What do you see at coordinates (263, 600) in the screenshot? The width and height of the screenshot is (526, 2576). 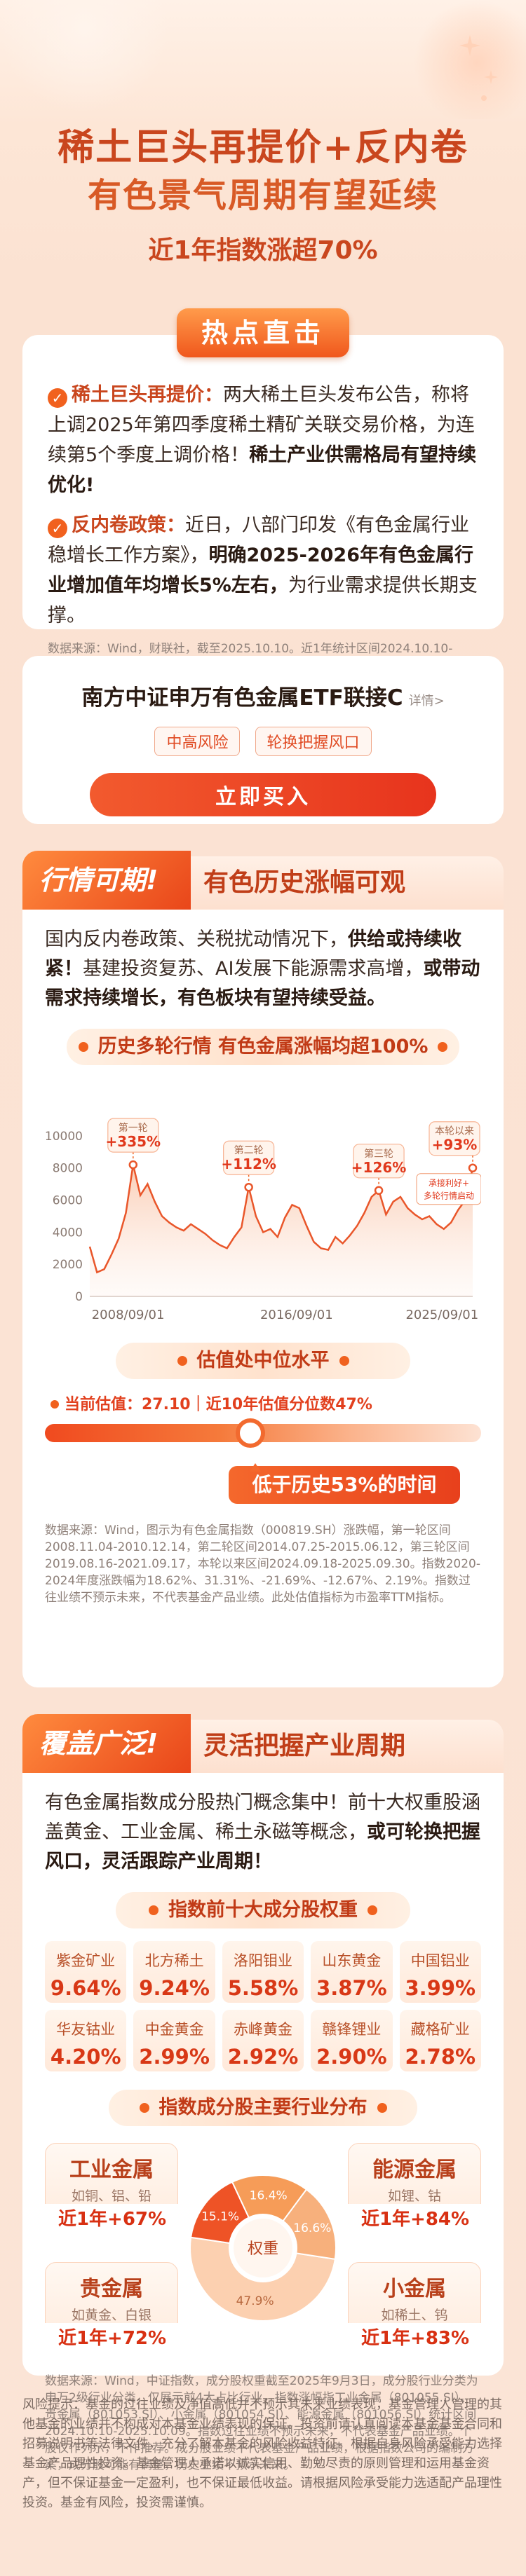 I see `hot-item-2-text-2: 为行业需求提供长期支撑。` at bounding box center [263, 600].